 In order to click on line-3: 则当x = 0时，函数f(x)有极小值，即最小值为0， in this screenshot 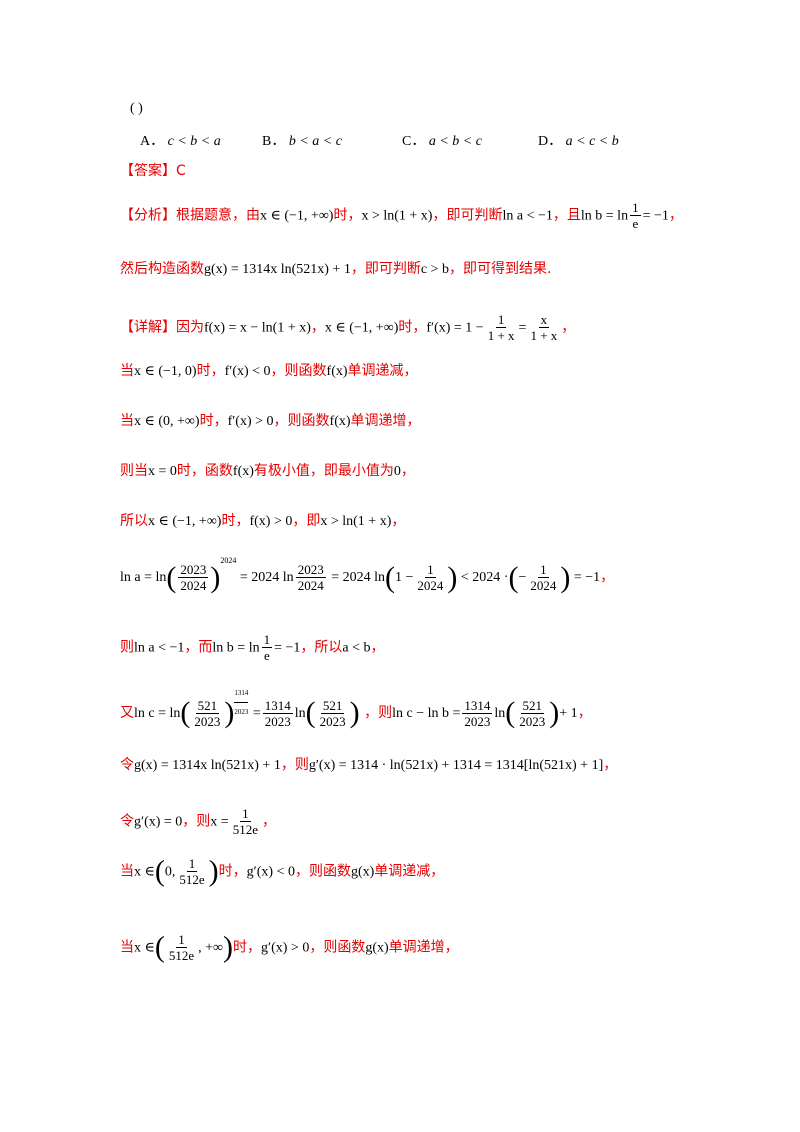, I will do `click(267, 471)`.